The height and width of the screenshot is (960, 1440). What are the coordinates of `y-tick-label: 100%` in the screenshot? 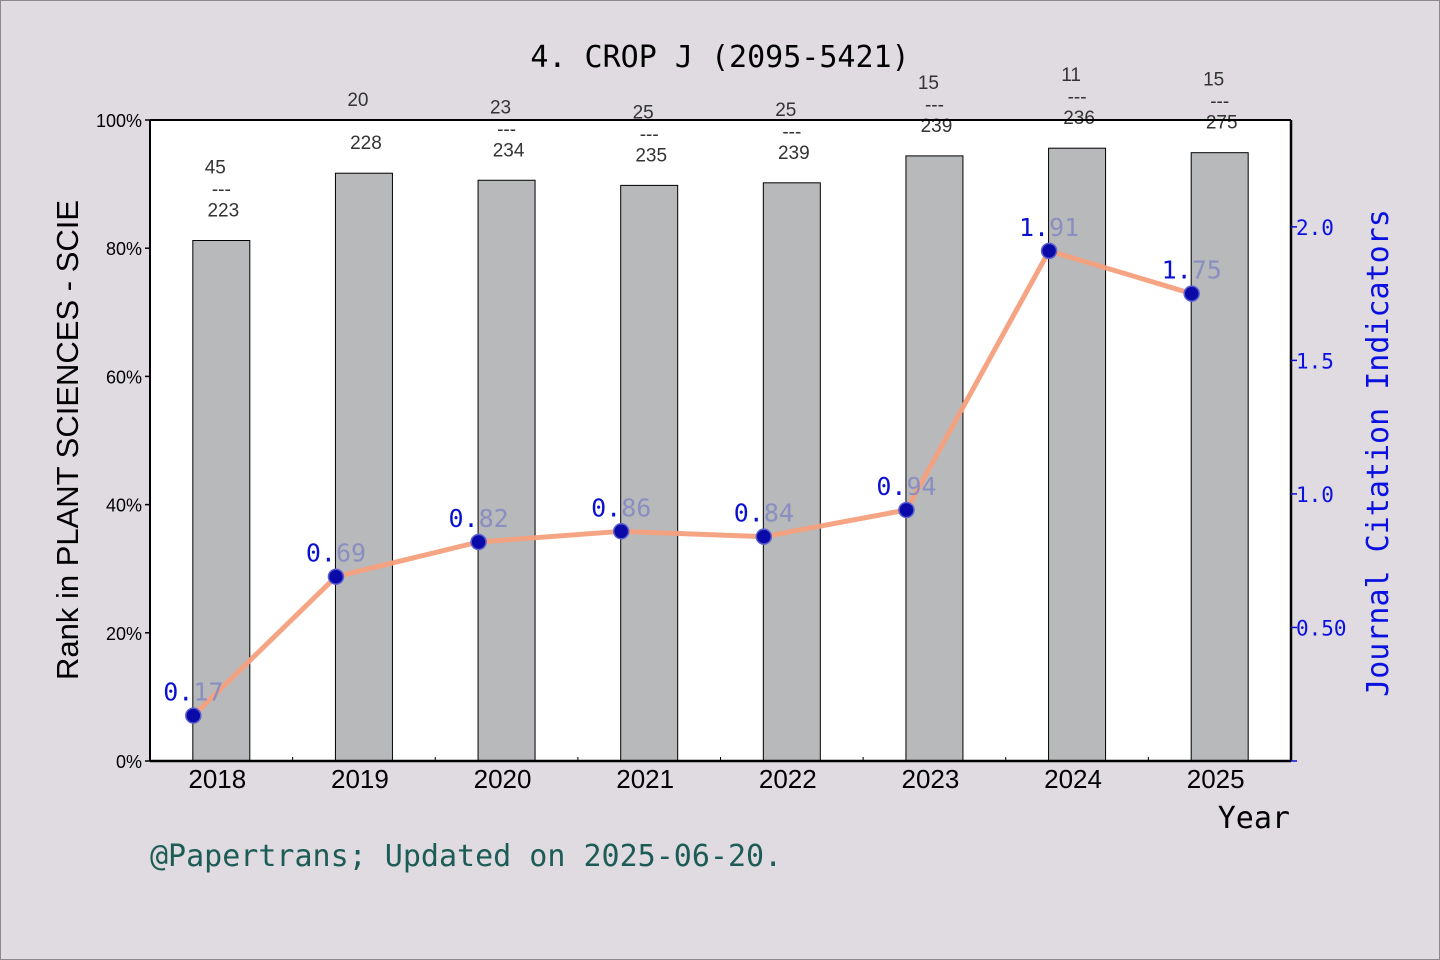 It's located at (119, 121).